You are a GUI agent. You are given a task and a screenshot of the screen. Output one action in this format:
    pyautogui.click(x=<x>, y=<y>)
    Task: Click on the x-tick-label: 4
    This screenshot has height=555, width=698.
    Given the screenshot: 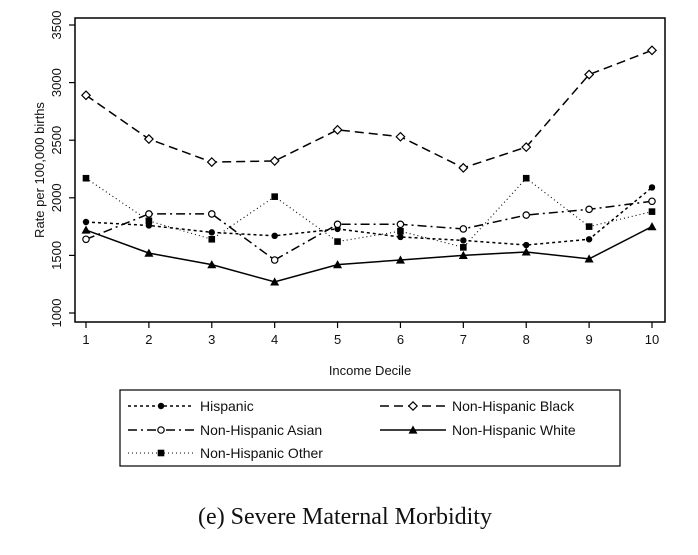 What is the action you would take?
    pyautogui.click(x=274, y=339)
    